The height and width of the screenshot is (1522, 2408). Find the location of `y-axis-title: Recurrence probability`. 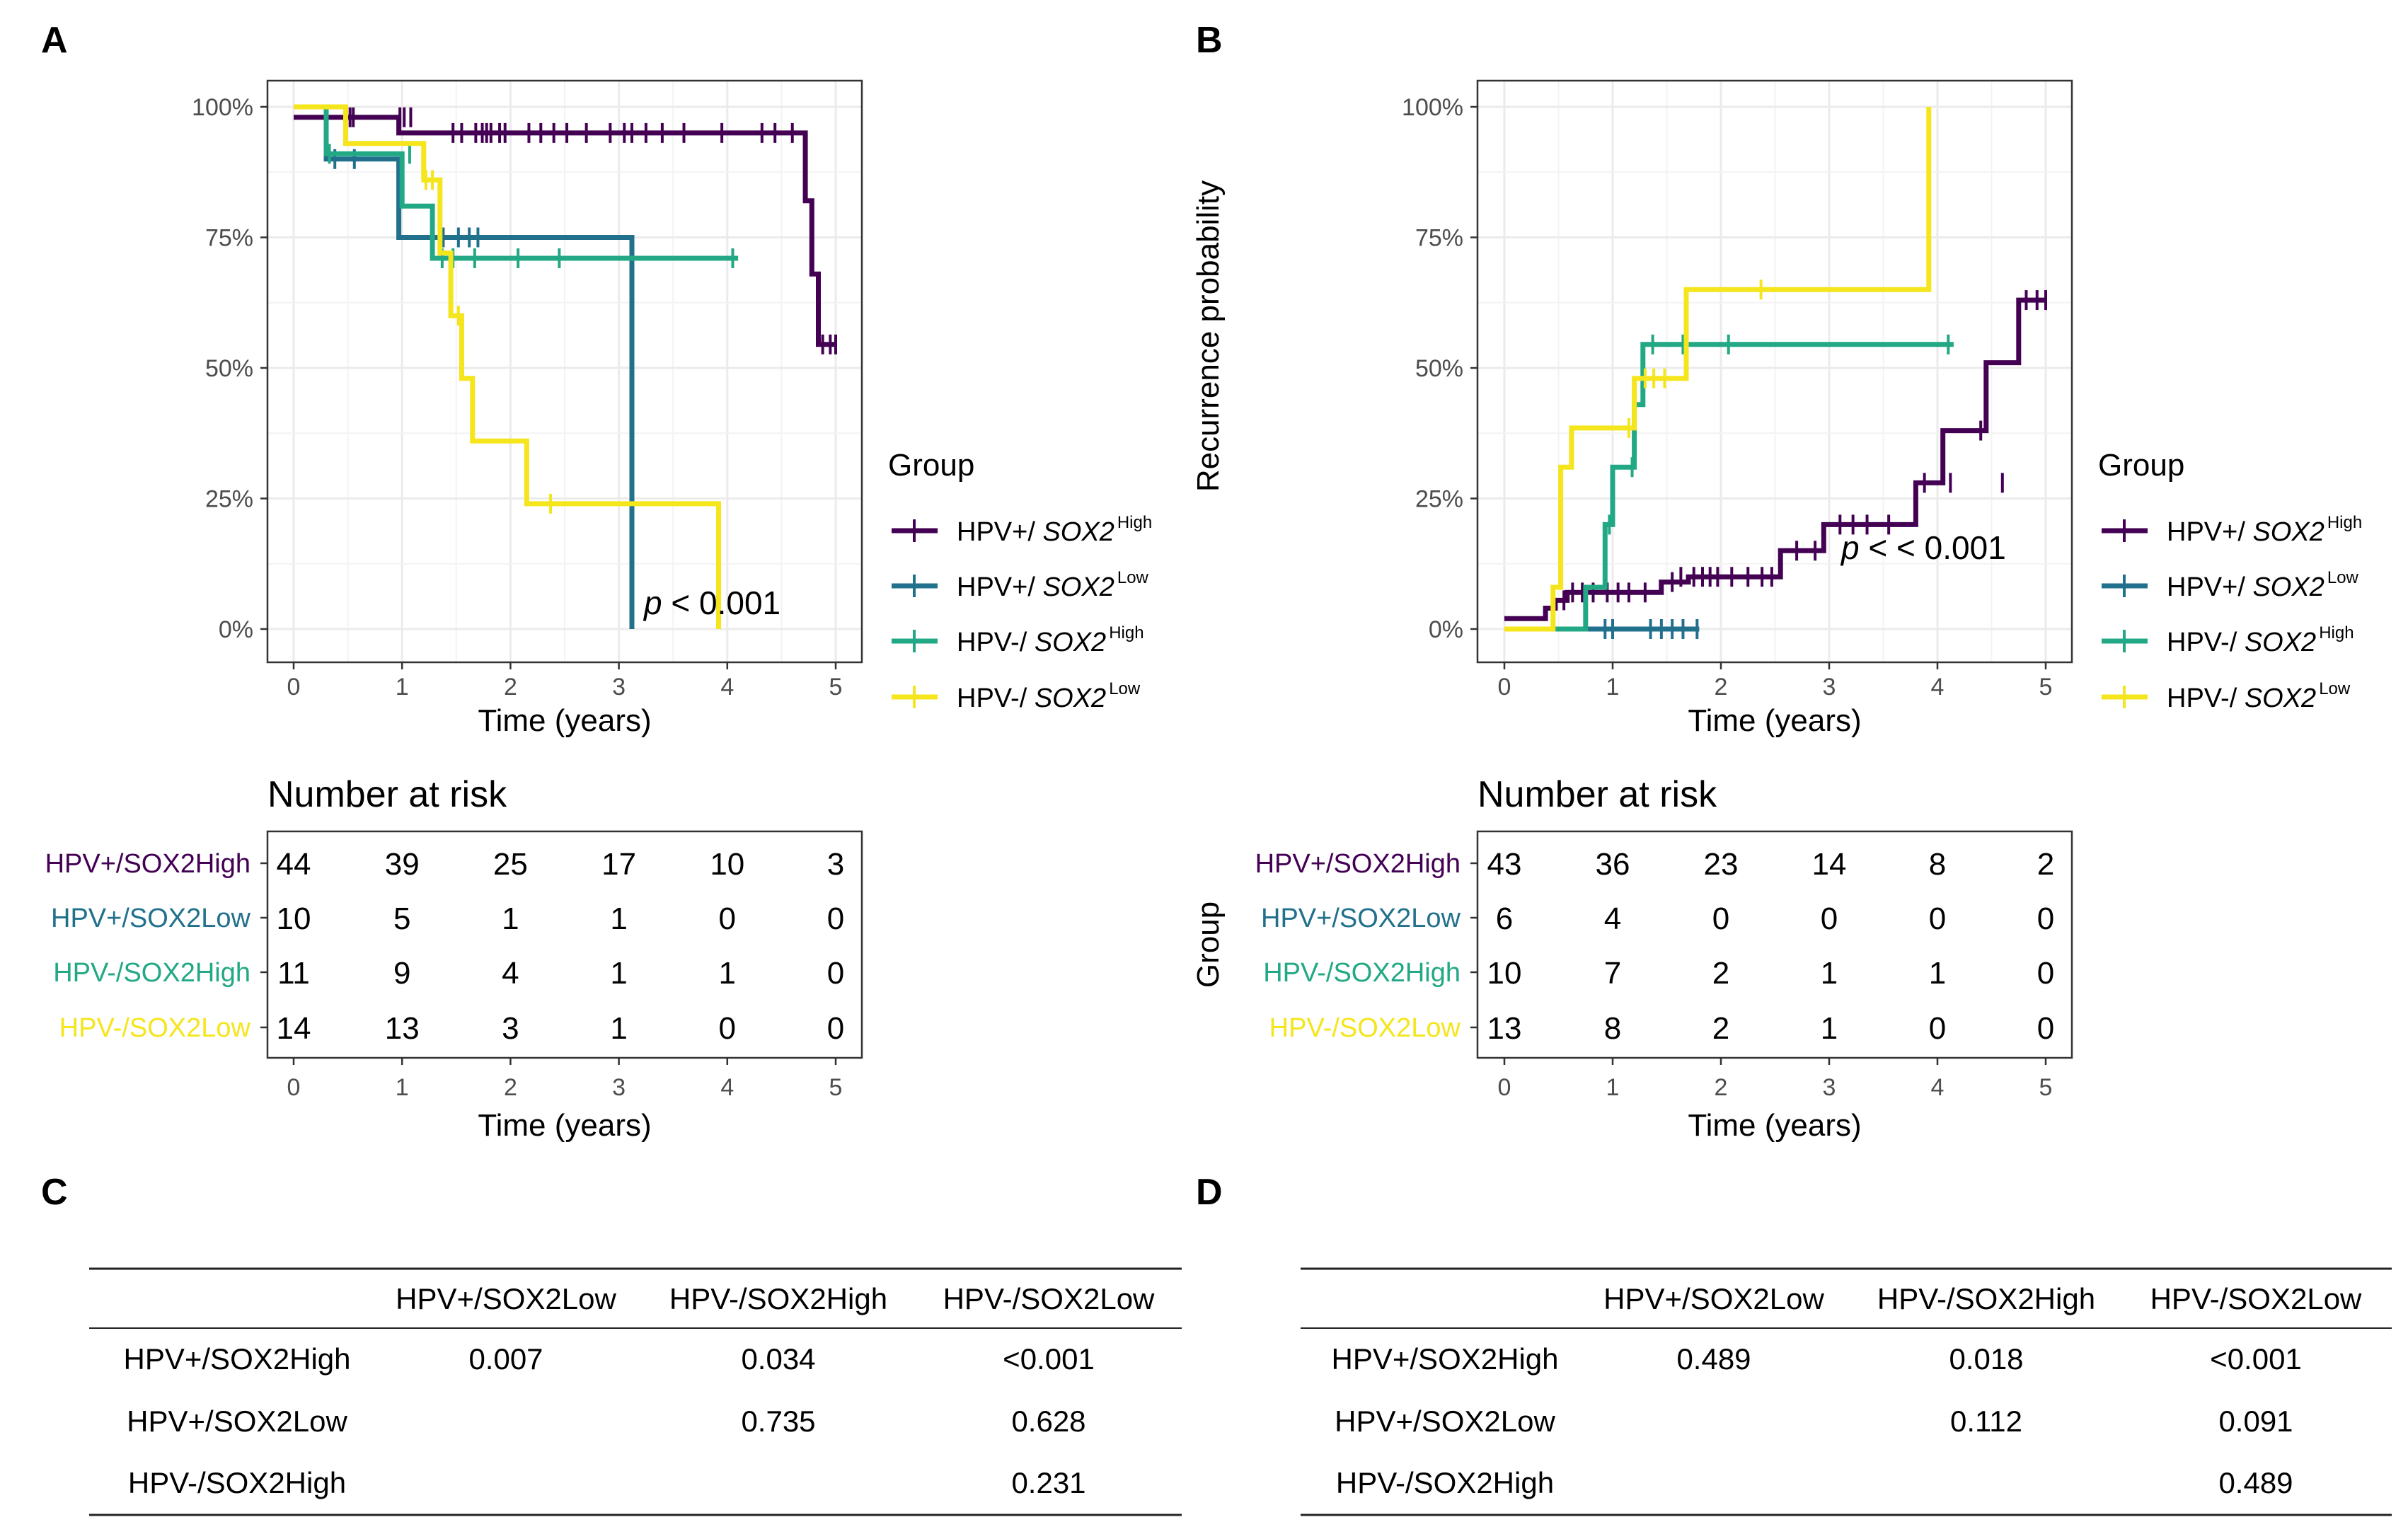

y-axis-title: Recurrence probability is located at coordinates (1208, 336).